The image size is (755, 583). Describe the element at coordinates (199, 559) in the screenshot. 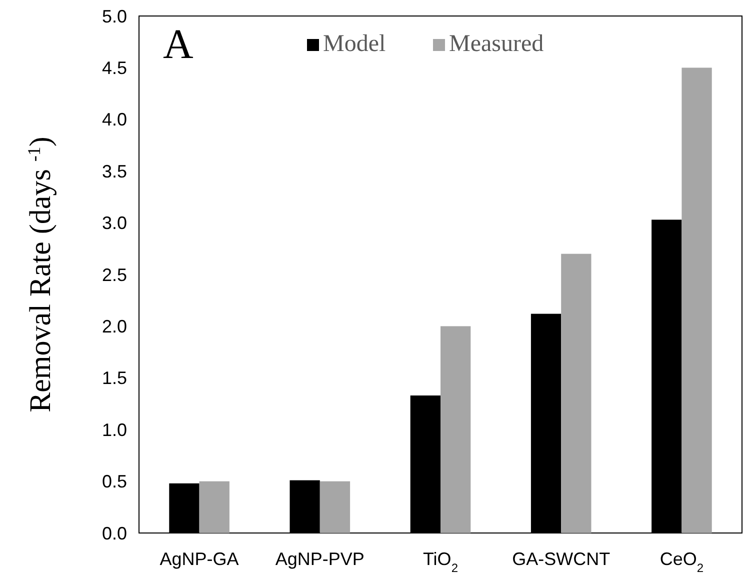

I see `x-tick-label: AgNP-GA` at that location.